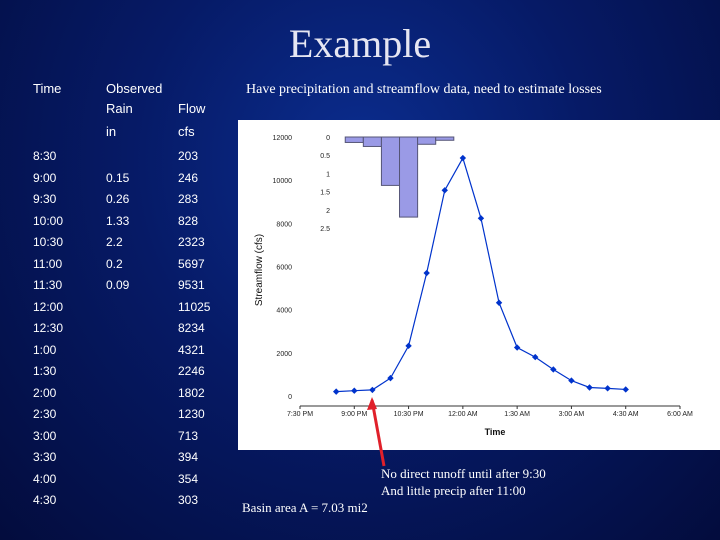 The image size is (720, 540). What do you see at coordinates (45, 478) in the screenshot?
I see `table-cell-time: 4:00` at bounding box center [45, 478].